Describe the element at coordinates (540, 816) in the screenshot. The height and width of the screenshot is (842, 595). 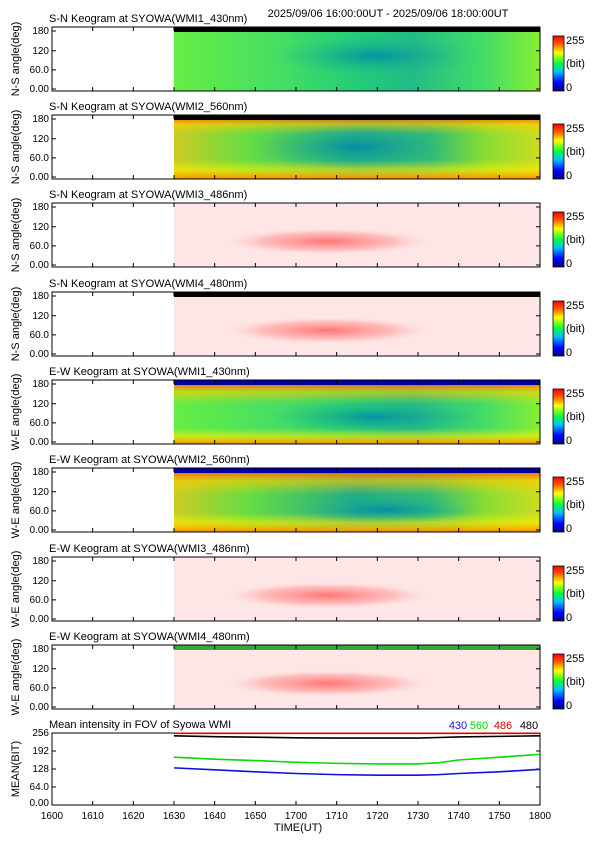
I see `x-tick-label: 1800` at that location.